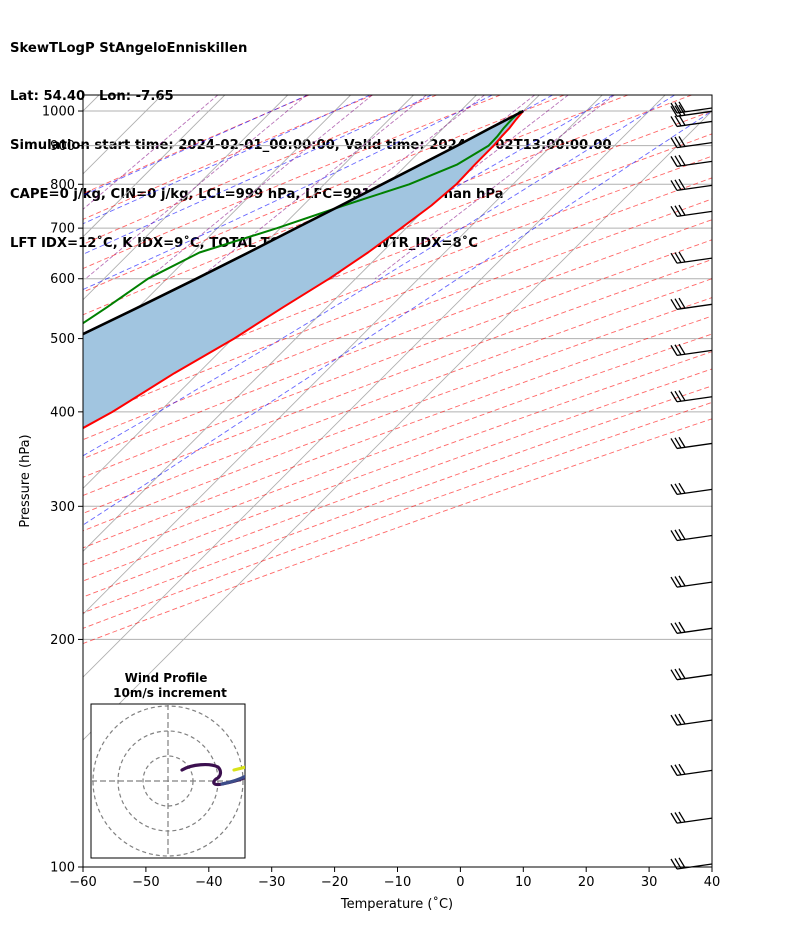  Describe the element at coordinates (168, 765) in the screenshot. I see `hodograph-inset: Wind Profile 10m/s increment` at that location.